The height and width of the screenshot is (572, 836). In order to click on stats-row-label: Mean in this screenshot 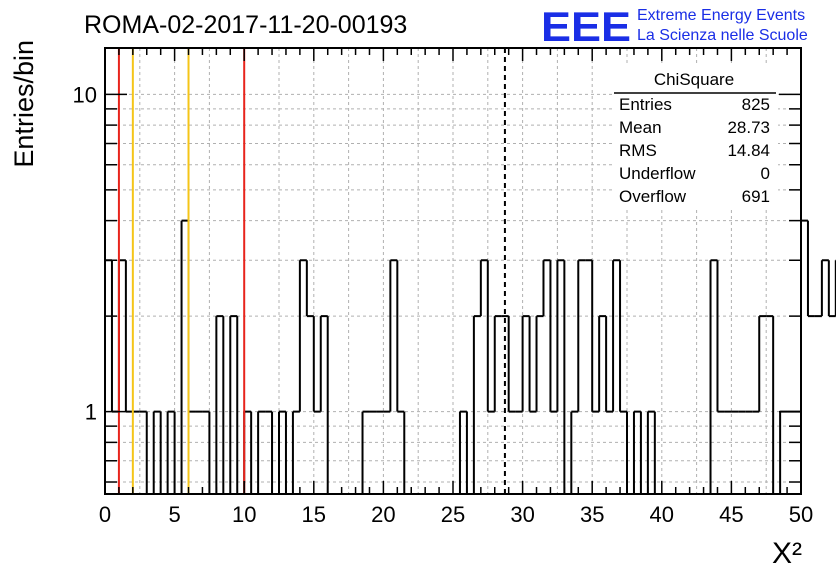, I will do `click(640, 127)`.